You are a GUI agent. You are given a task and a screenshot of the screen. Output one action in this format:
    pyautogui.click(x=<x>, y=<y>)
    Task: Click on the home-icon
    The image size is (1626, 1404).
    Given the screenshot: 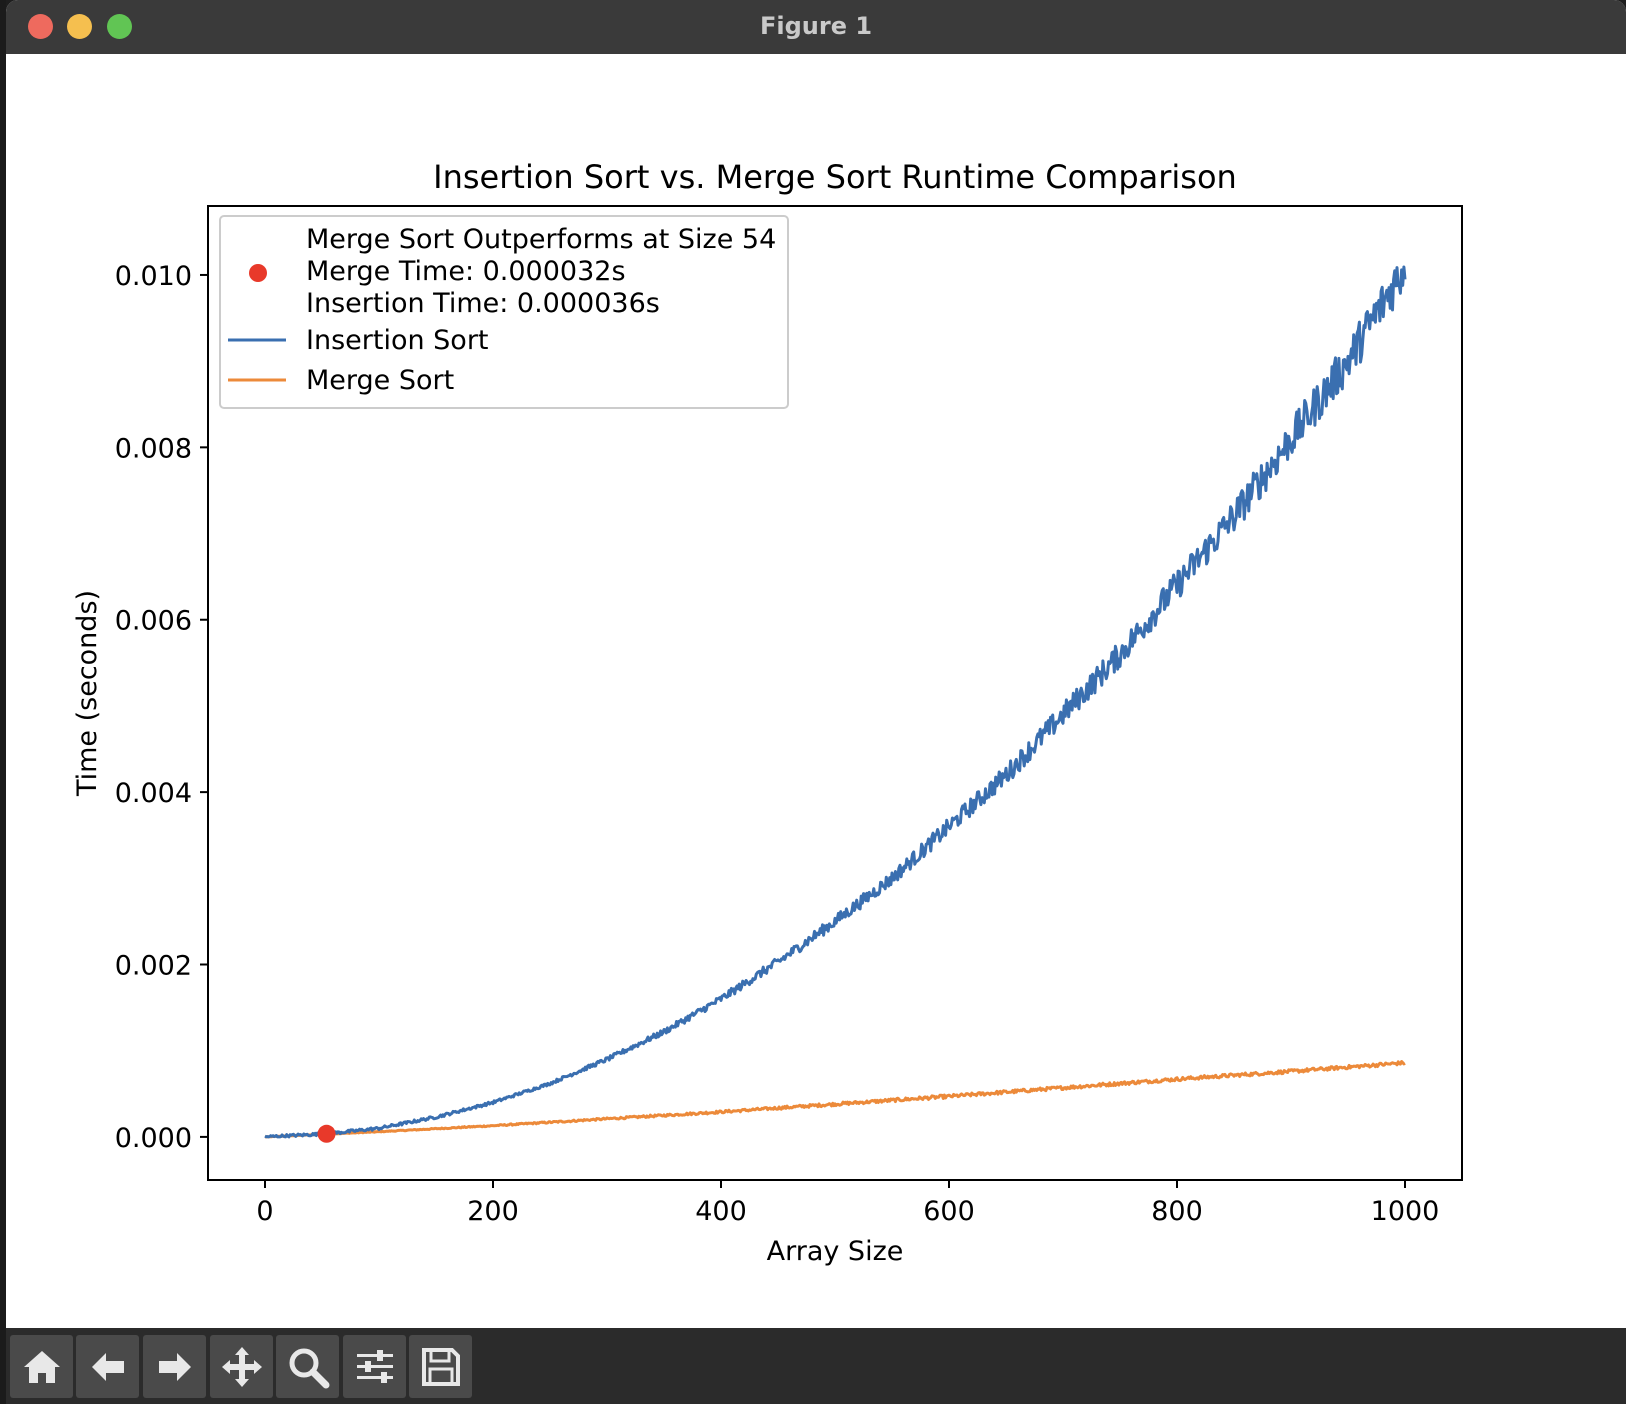 What is the action you would take?
    pyautogui.click(x=41, y=1366)
    